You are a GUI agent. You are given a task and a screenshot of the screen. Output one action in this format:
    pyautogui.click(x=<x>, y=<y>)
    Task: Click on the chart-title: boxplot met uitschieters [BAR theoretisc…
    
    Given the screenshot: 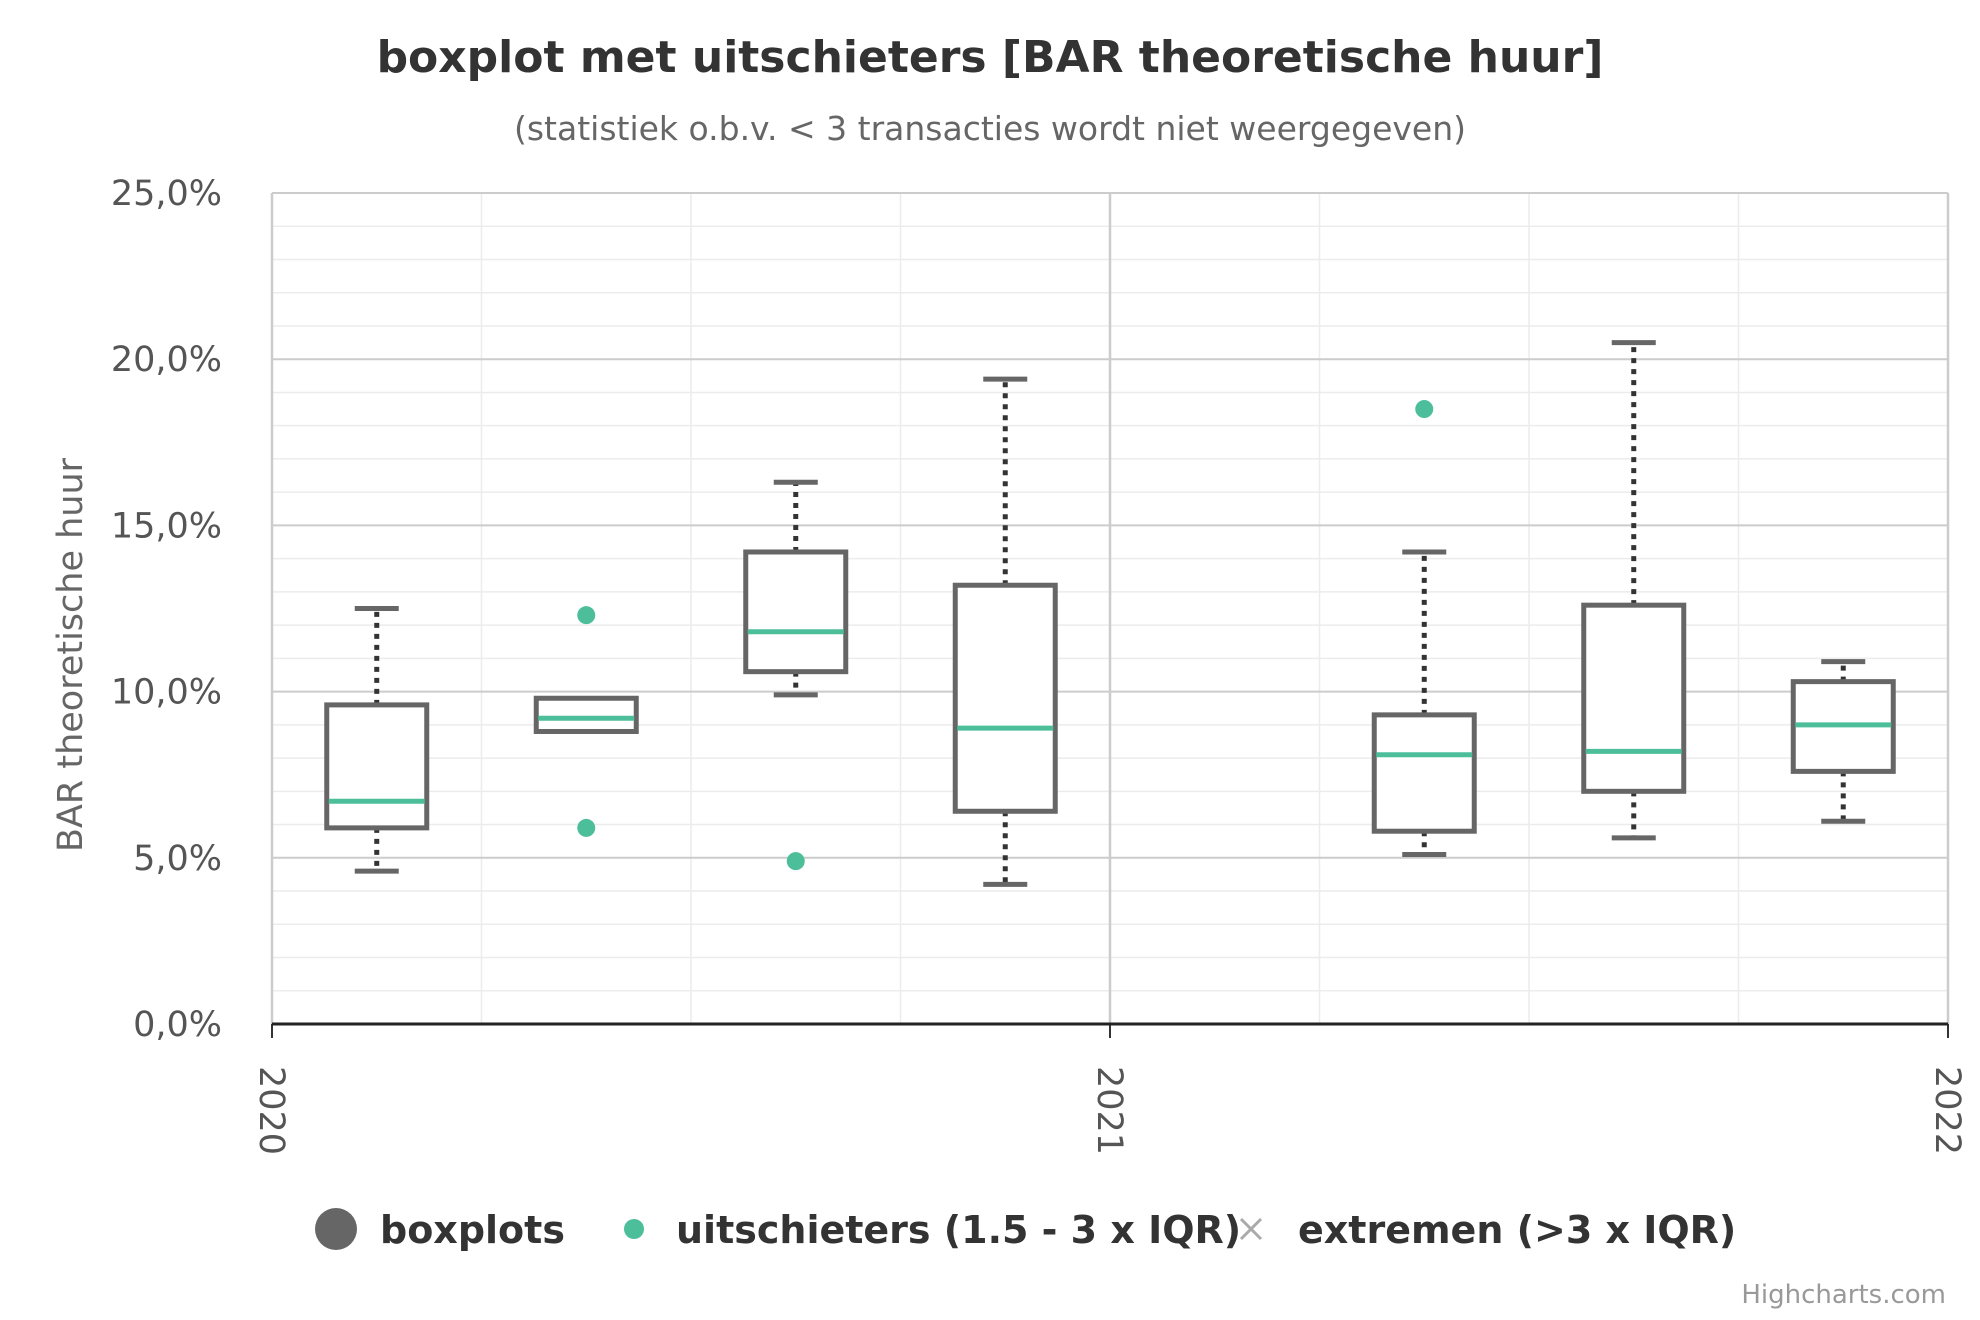 What is the action you would take?
    pyautogui.click(x=990, y=57)
    